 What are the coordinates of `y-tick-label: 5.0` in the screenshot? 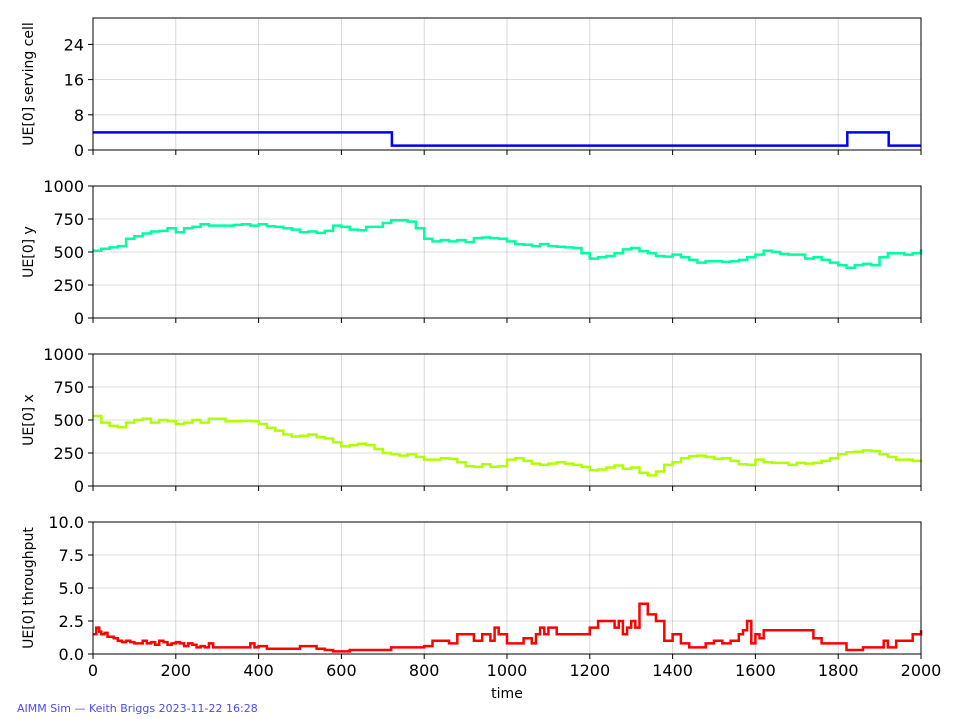 It's located at (71, 588).